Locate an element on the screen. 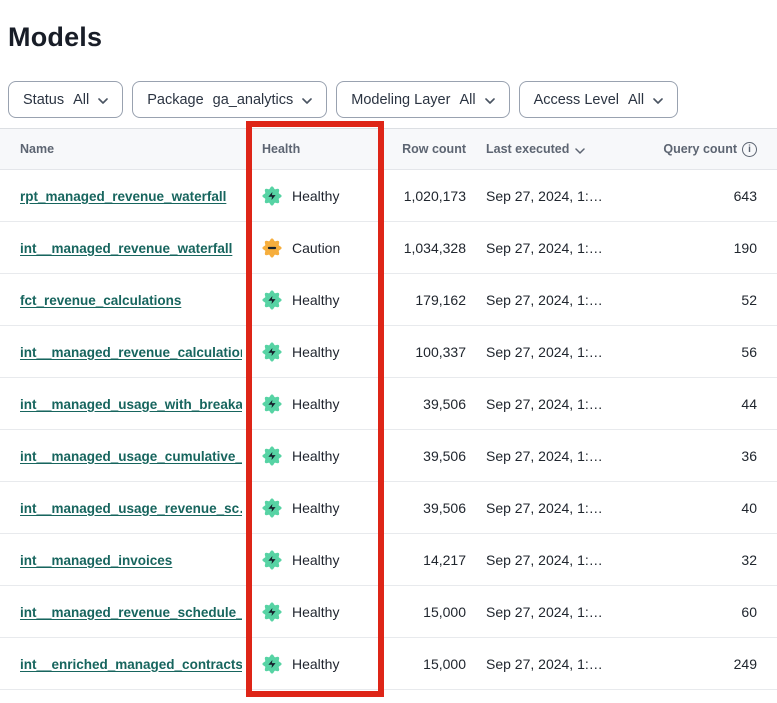  column-header-last-executed: Last executed is located at coordinates (536, 149).